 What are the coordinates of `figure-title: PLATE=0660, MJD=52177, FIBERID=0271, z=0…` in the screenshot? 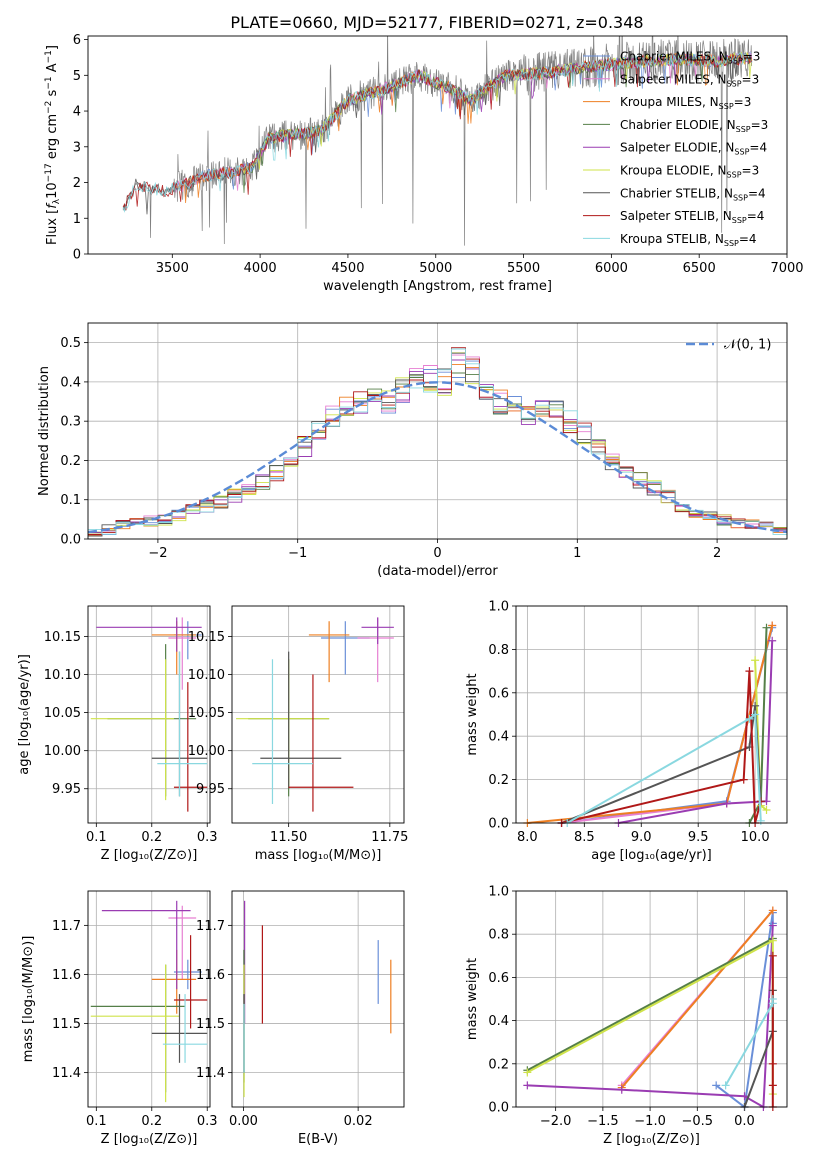 It's located at (436, 22).